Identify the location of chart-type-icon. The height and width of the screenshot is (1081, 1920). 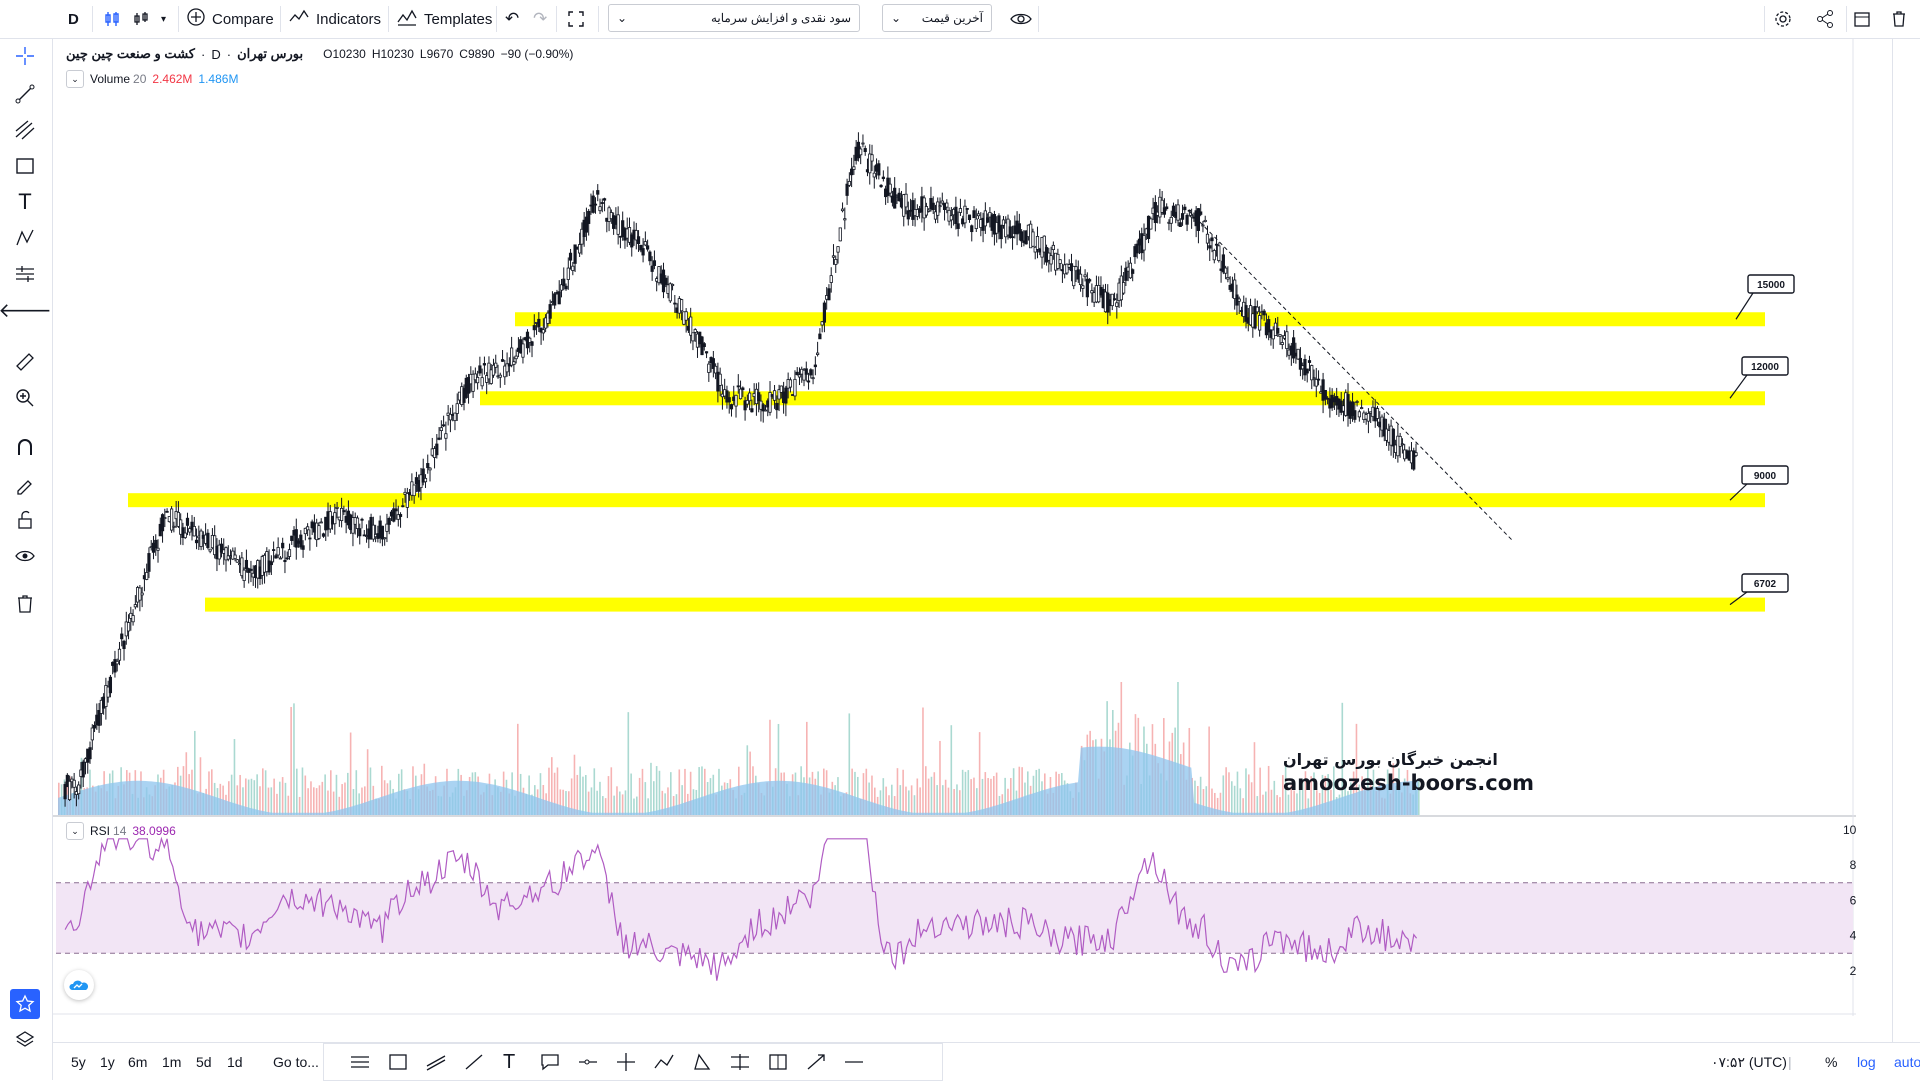
(142, 19).